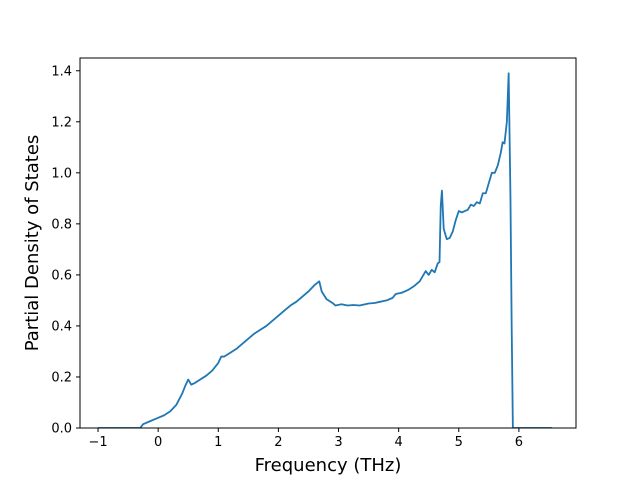 The width and height of the screenshot is (640, 480). Describe the element at coordinates (328, 465) in the screenshot. I see `x-axis-label: Frequency (THz)` at that location.